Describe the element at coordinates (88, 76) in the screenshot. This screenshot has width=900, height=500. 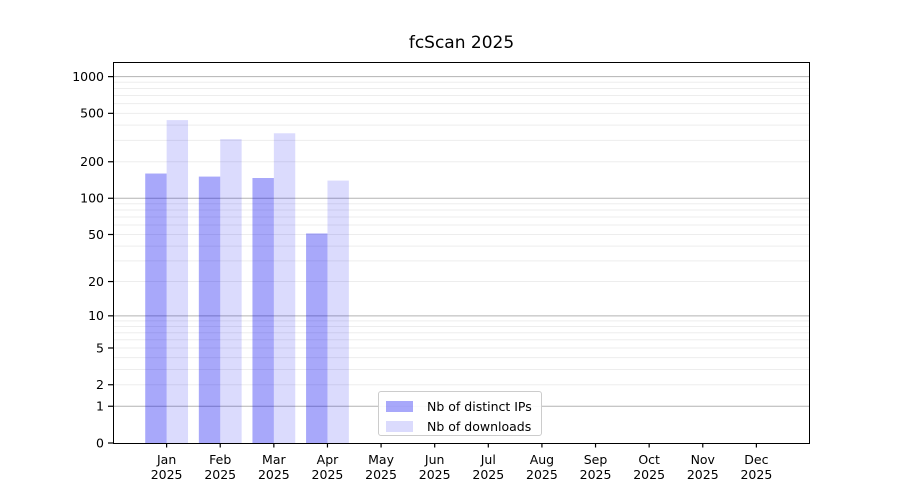
I see `y-tick-label: 1000` at that location.